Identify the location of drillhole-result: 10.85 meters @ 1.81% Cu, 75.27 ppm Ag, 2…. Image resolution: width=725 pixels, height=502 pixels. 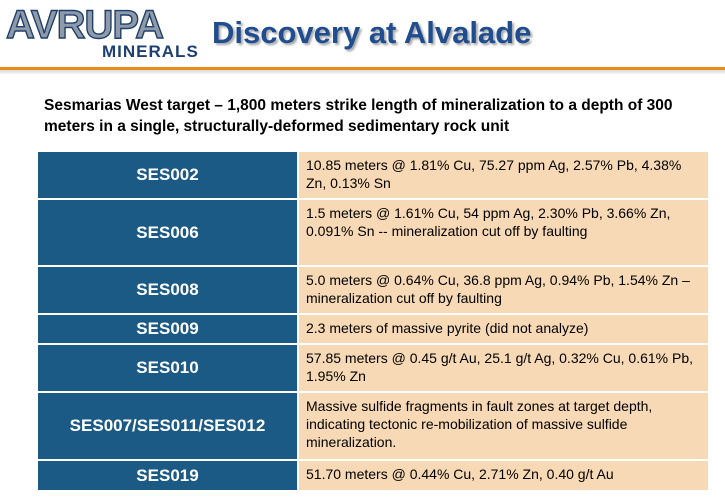
(503, 175).